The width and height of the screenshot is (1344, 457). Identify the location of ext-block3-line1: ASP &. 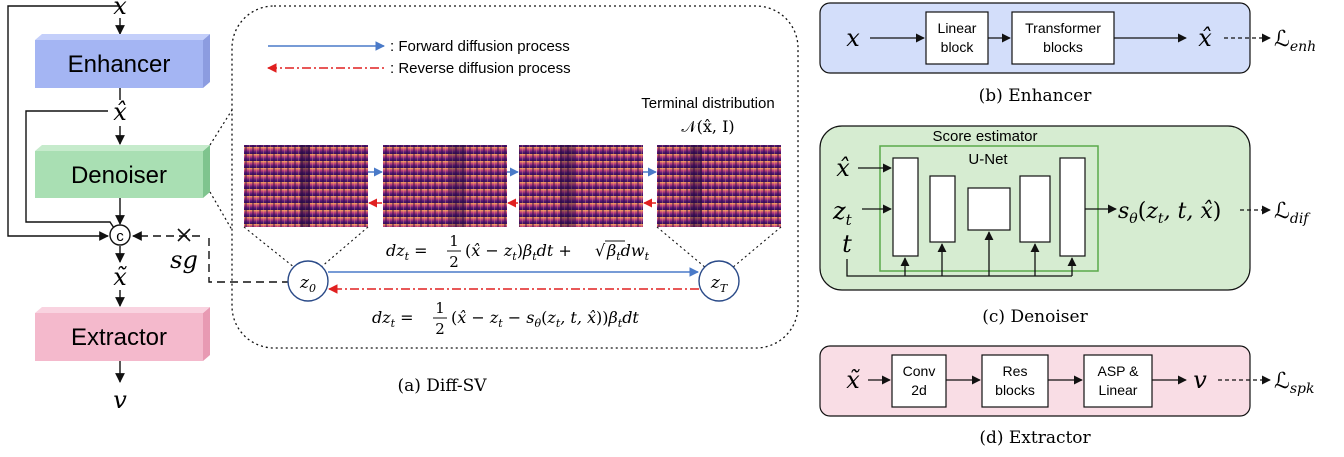
(1119, 371).